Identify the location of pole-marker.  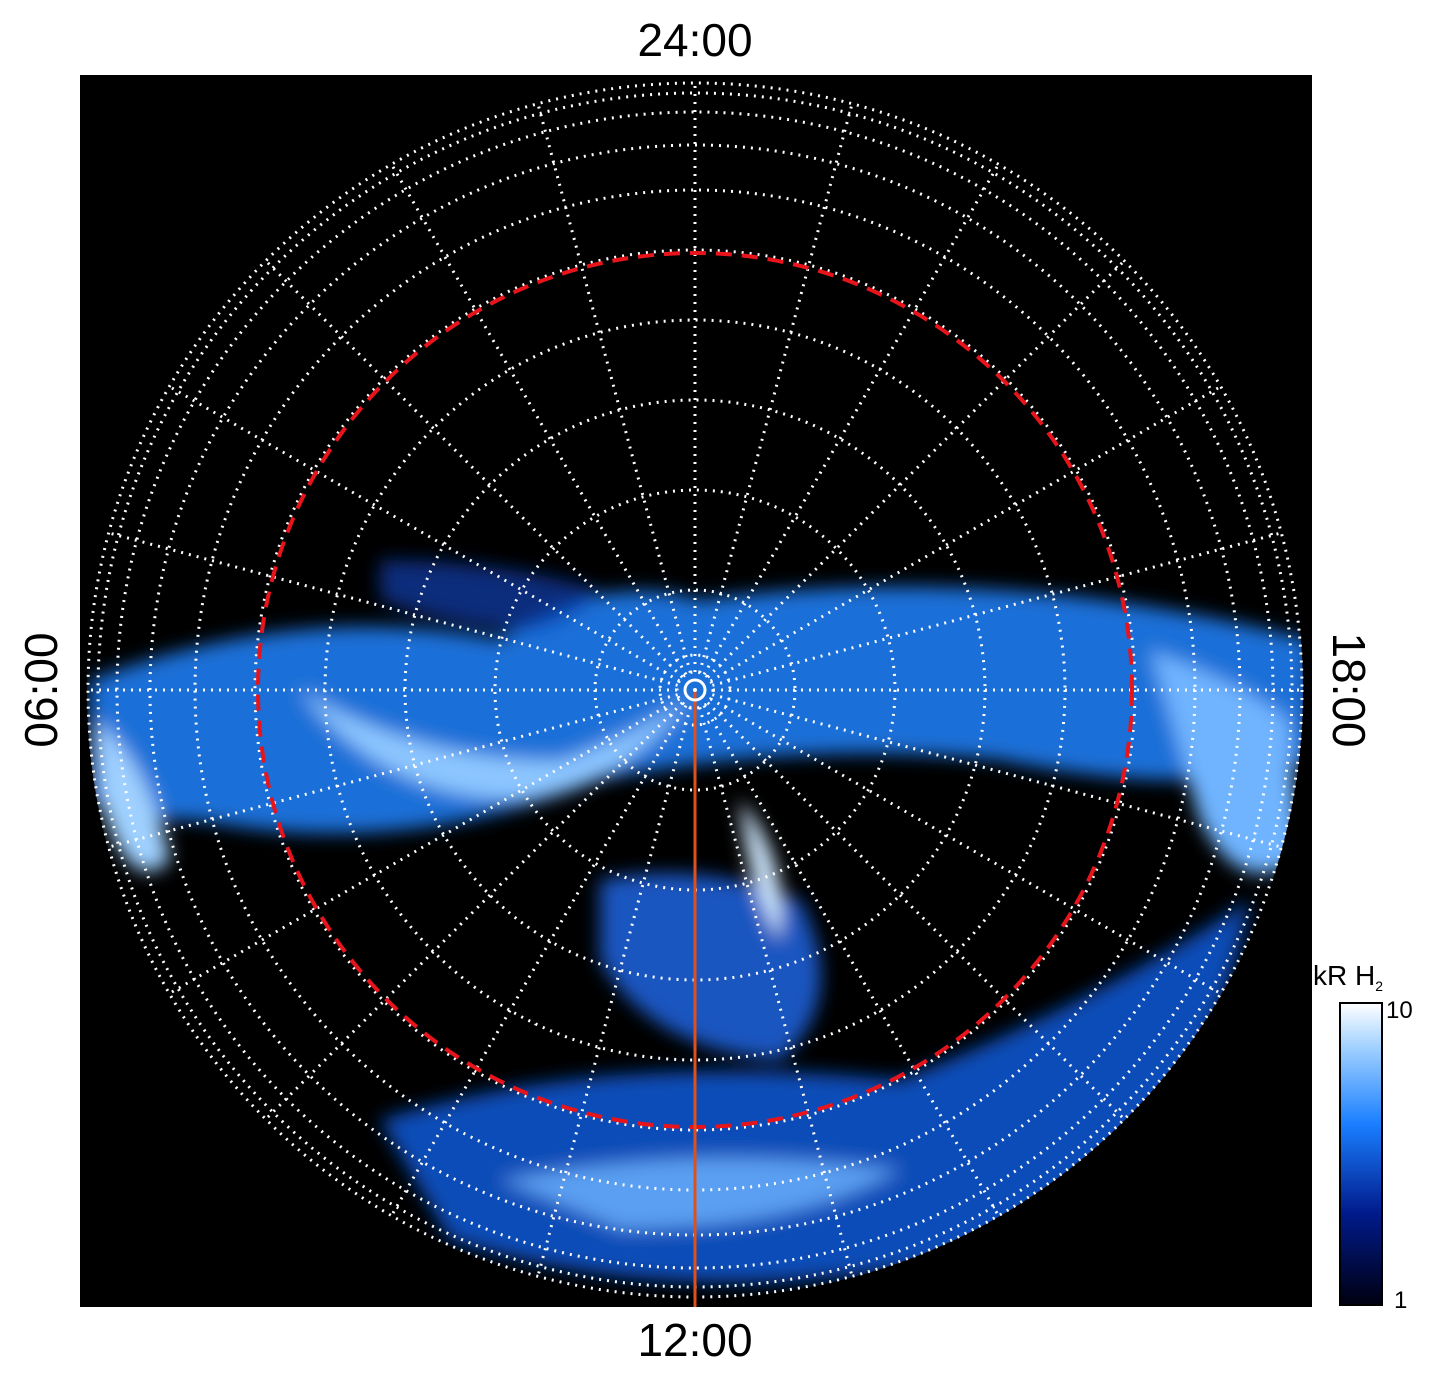
(695, 690).